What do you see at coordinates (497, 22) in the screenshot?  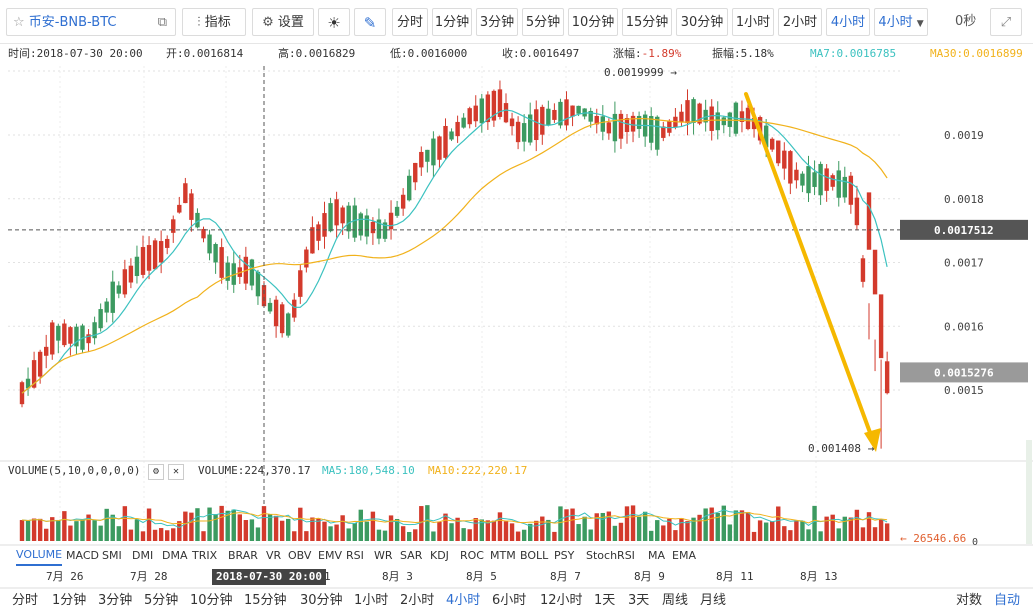 I see `interval-tab: 3分钟` at bounding box center [497, 22].